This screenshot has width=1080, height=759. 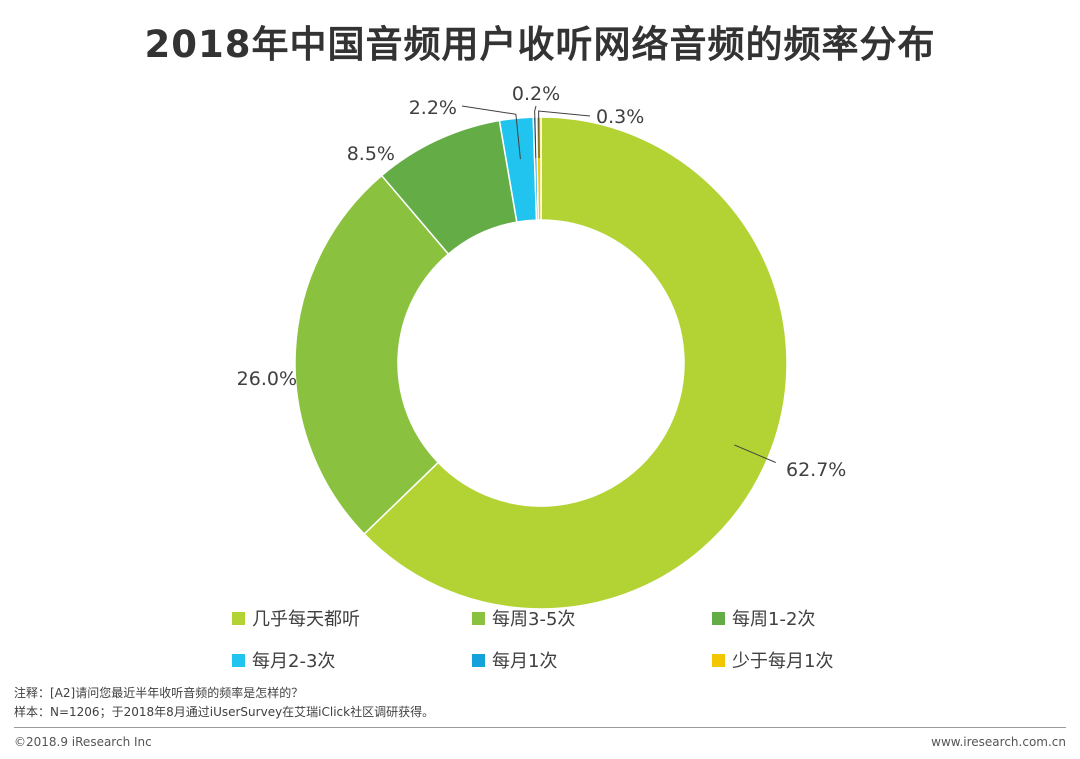 I want to click on legend-item: 每周3-5次, so click(x=592, y=618).